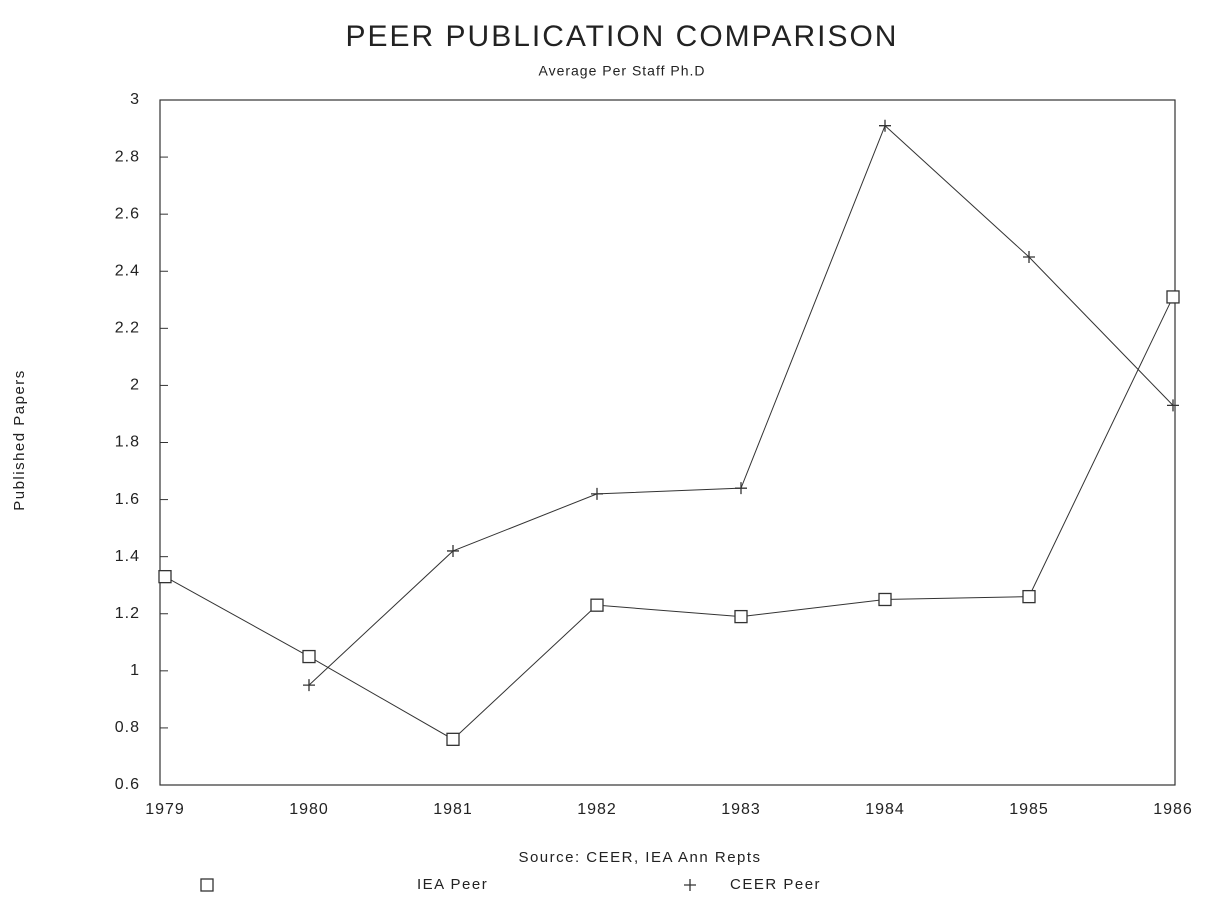  Describe the element at coordinates (127, 499) in the screenshot. I see `y-tick-label: 1.6` at that location.